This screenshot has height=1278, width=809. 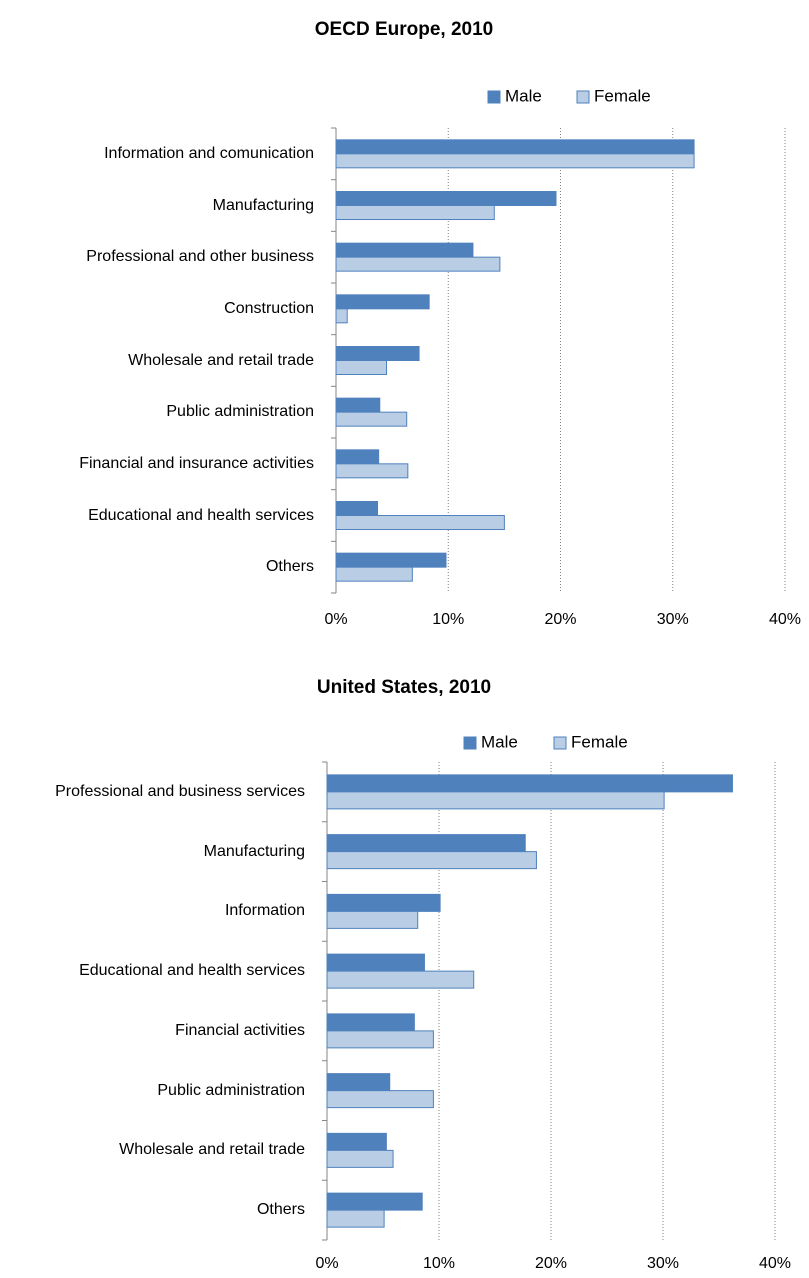 I want to click on y-tick-label: Professional and other business, so click(x=200, y=257).